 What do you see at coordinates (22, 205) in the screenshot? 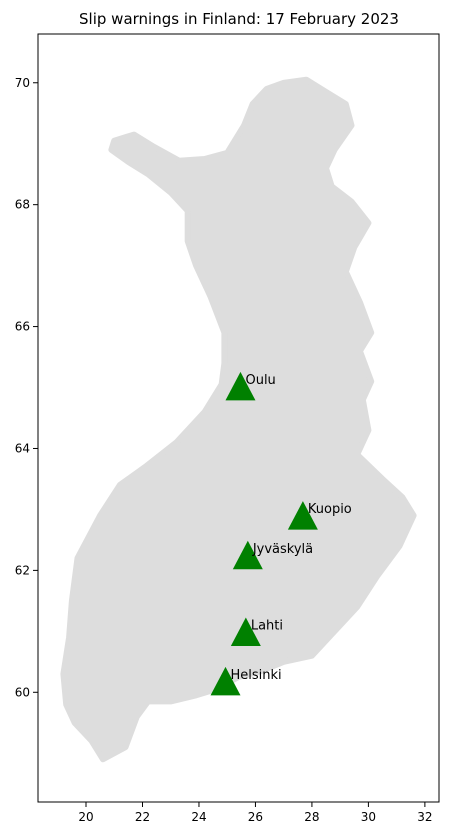
I see `y-tick-label-4: 68` at bounding box center [22, 205].